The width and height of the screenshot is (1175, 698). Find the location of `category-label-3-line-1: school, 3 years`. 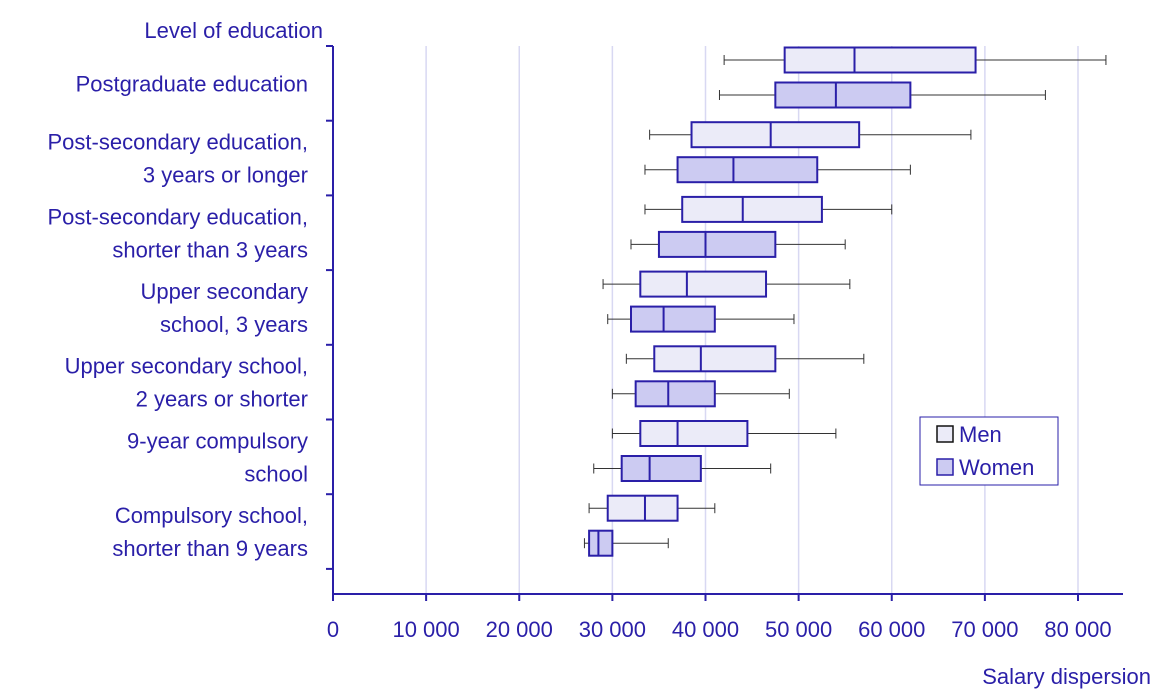

category-label-3-line-1: school, 3 years is located at coordinates (234, 324).